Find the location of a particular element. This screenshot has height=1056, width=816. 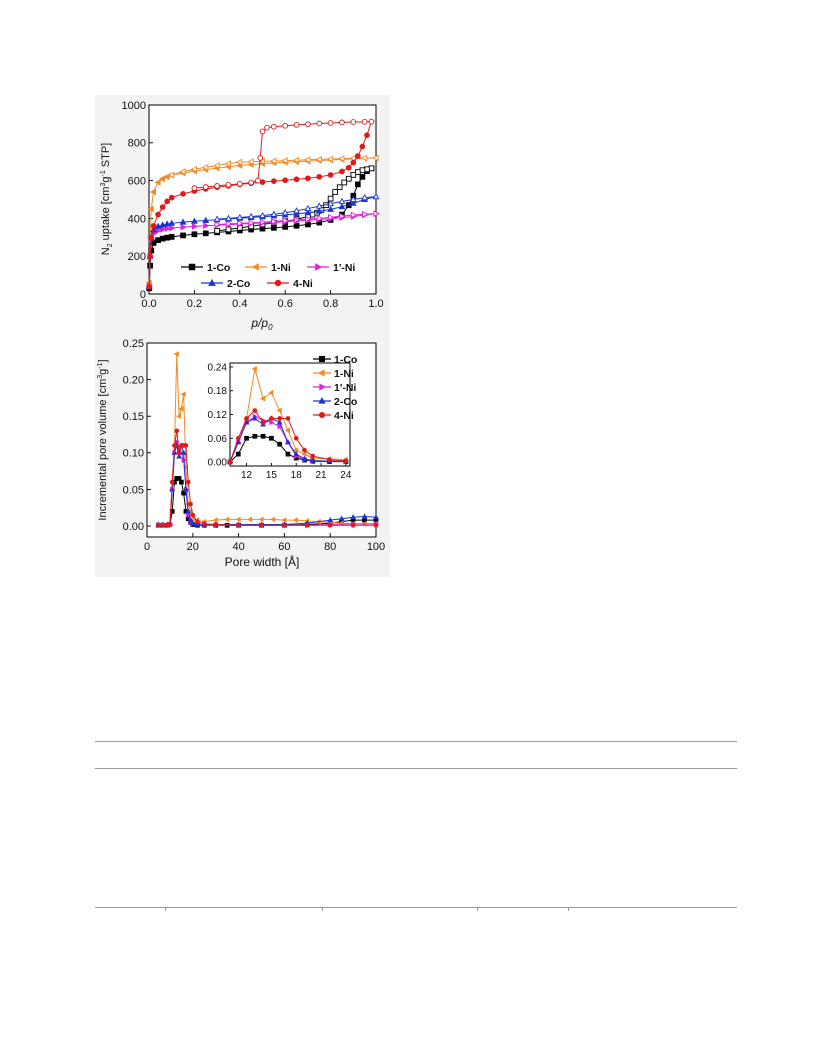

y-axis-label: Incremental pore volume [cm3g-1] is located at coordinates (103, 439).